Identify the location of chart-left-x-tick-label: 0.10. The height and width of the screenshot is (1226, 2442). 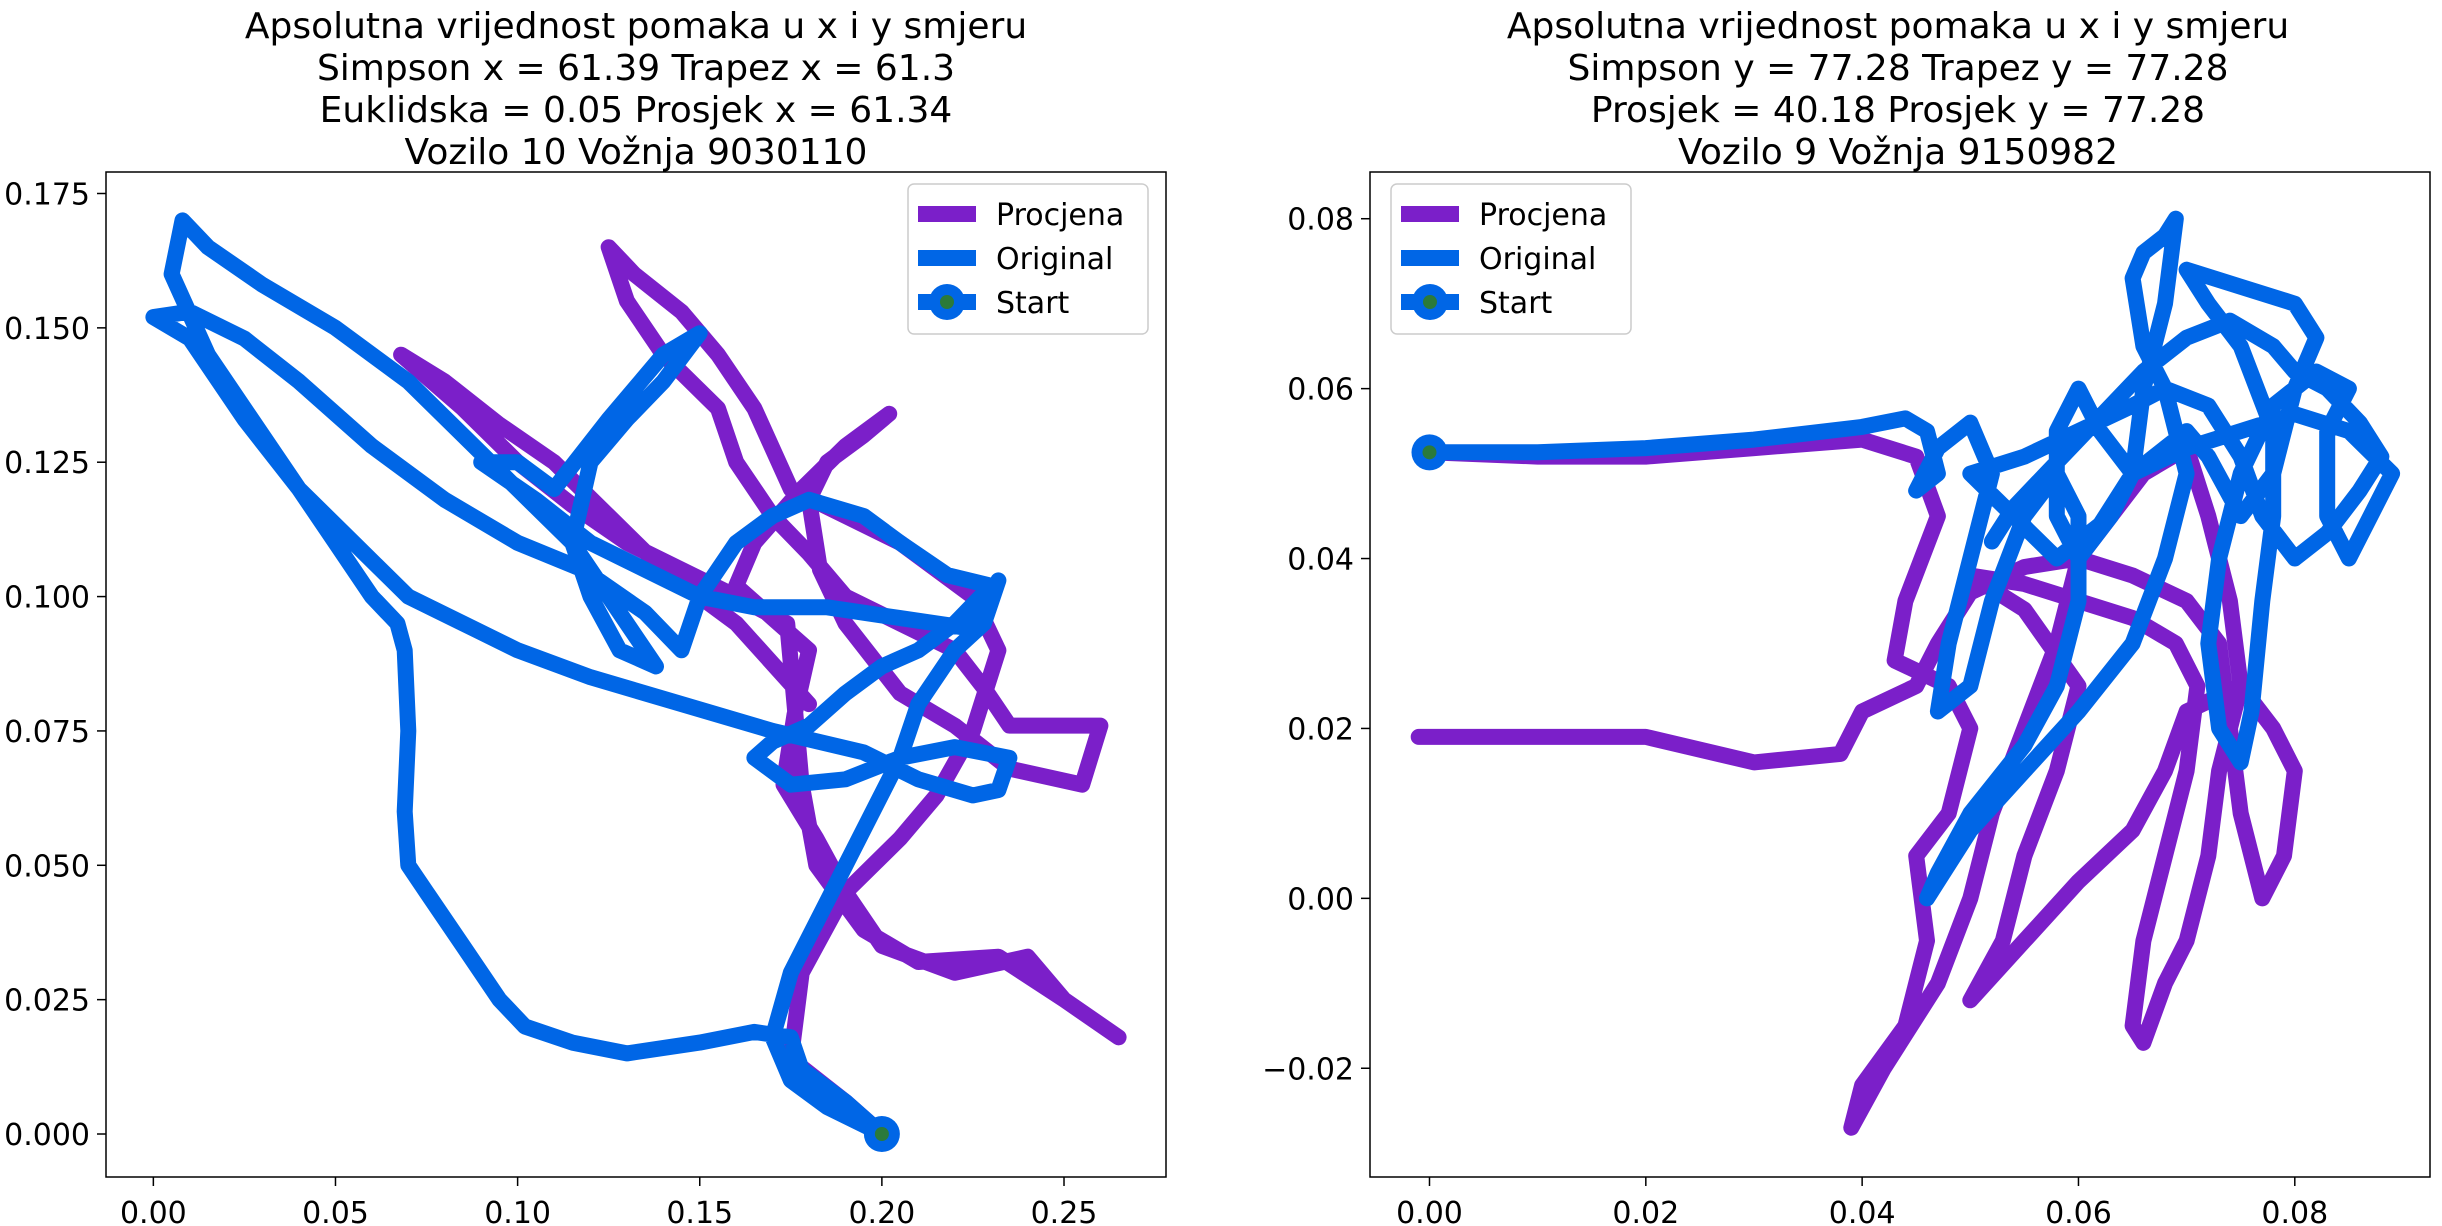
(517, 1211).